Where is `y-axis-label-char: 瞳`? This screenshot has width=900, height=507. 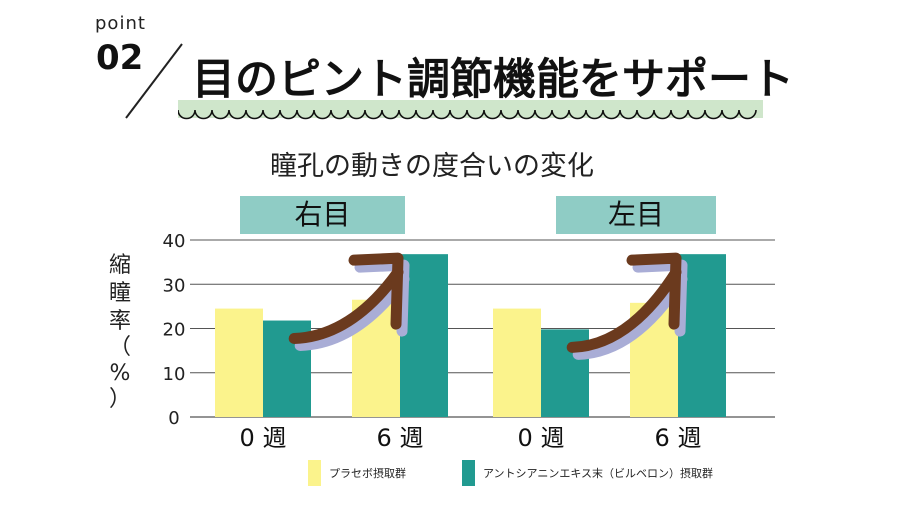 y-axis-label-char: 瞳 is located at coordinates (119, 293).